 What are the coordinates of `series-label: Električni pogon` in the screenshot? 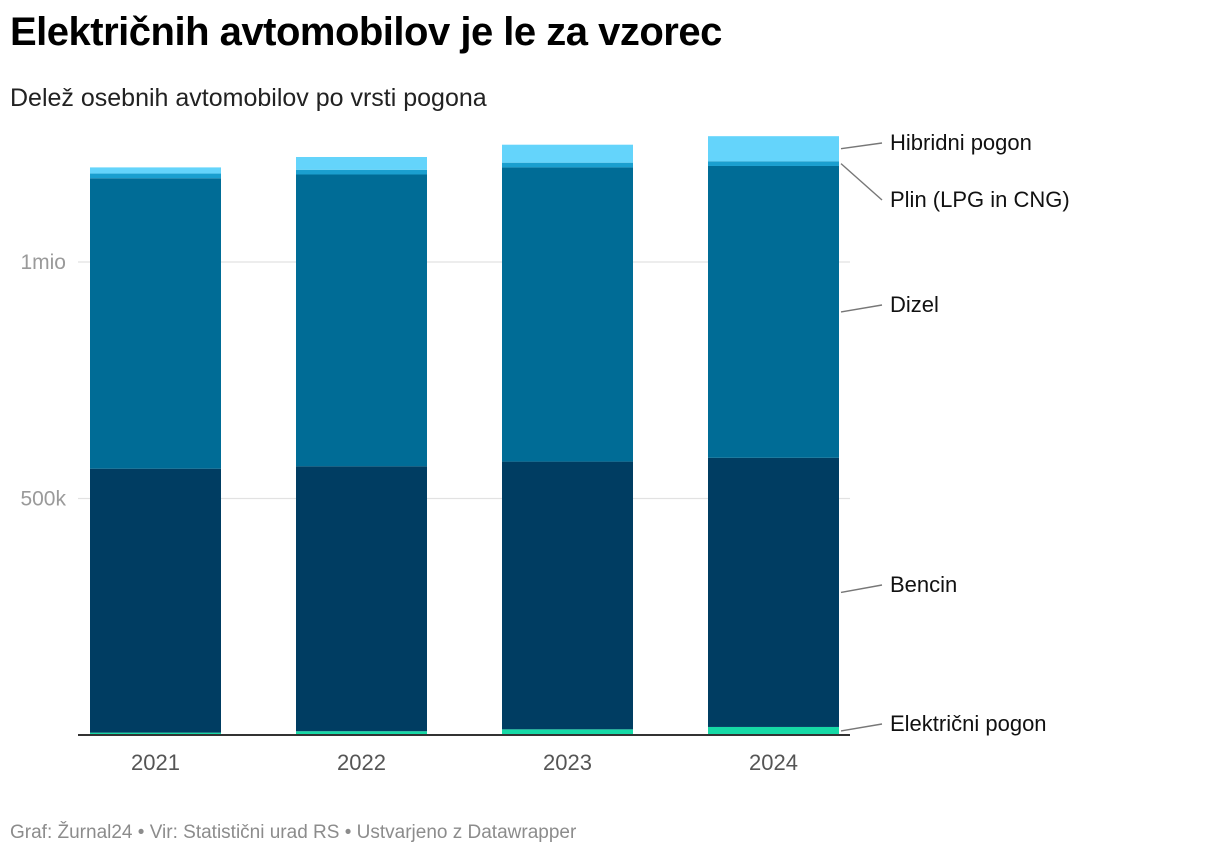 It's located at (968, 723).